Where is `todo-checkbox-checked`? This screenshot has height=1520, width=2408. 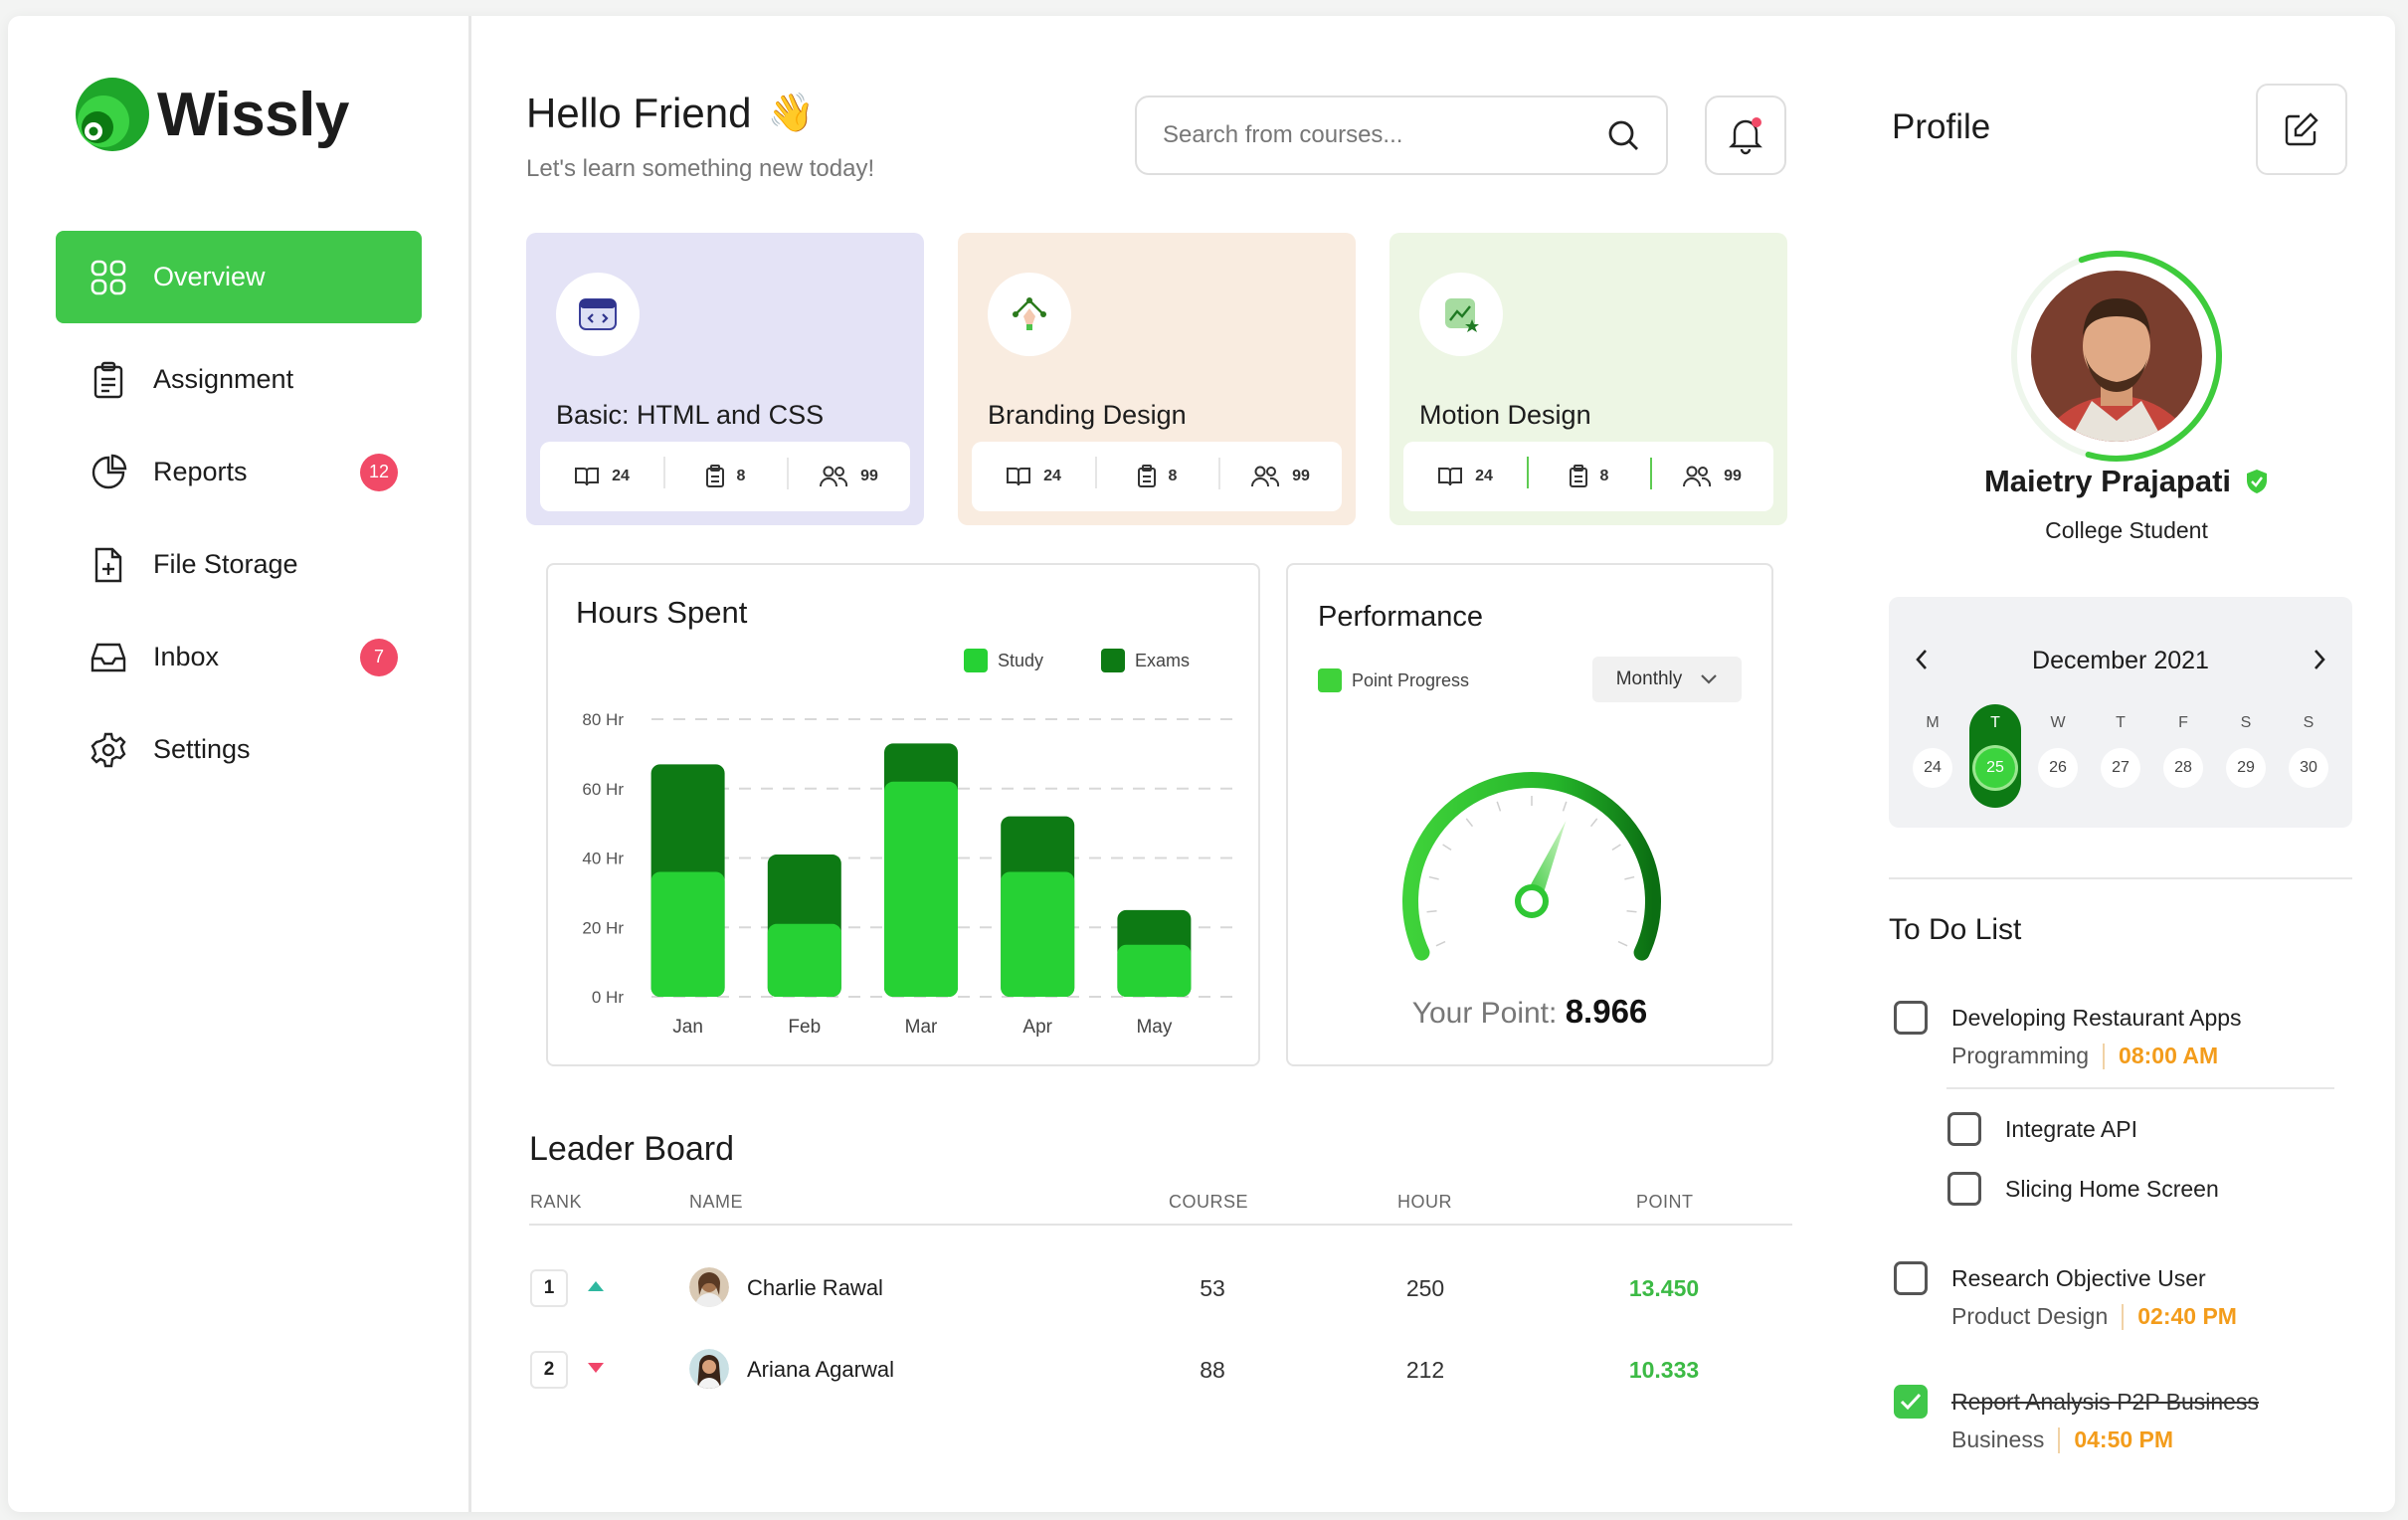 todo-checkbox-checked is located at coordinates (1911, 1402).